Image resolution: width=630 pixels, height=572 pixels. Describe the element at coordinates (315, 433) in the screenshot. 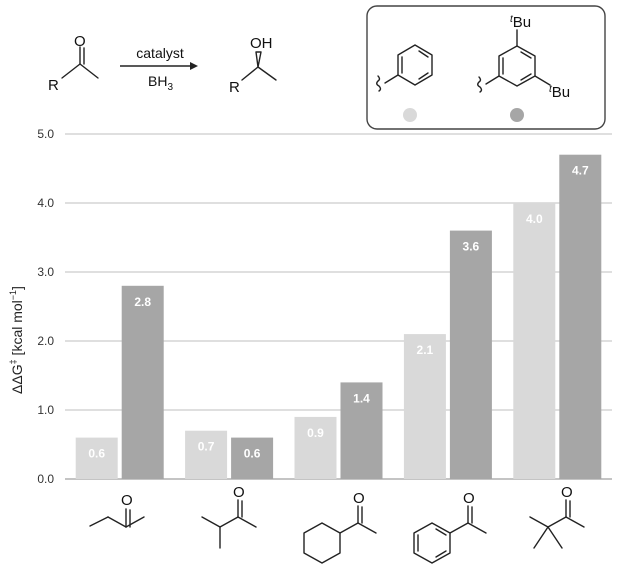

I see `bar-value-label: 0.9` at that location.